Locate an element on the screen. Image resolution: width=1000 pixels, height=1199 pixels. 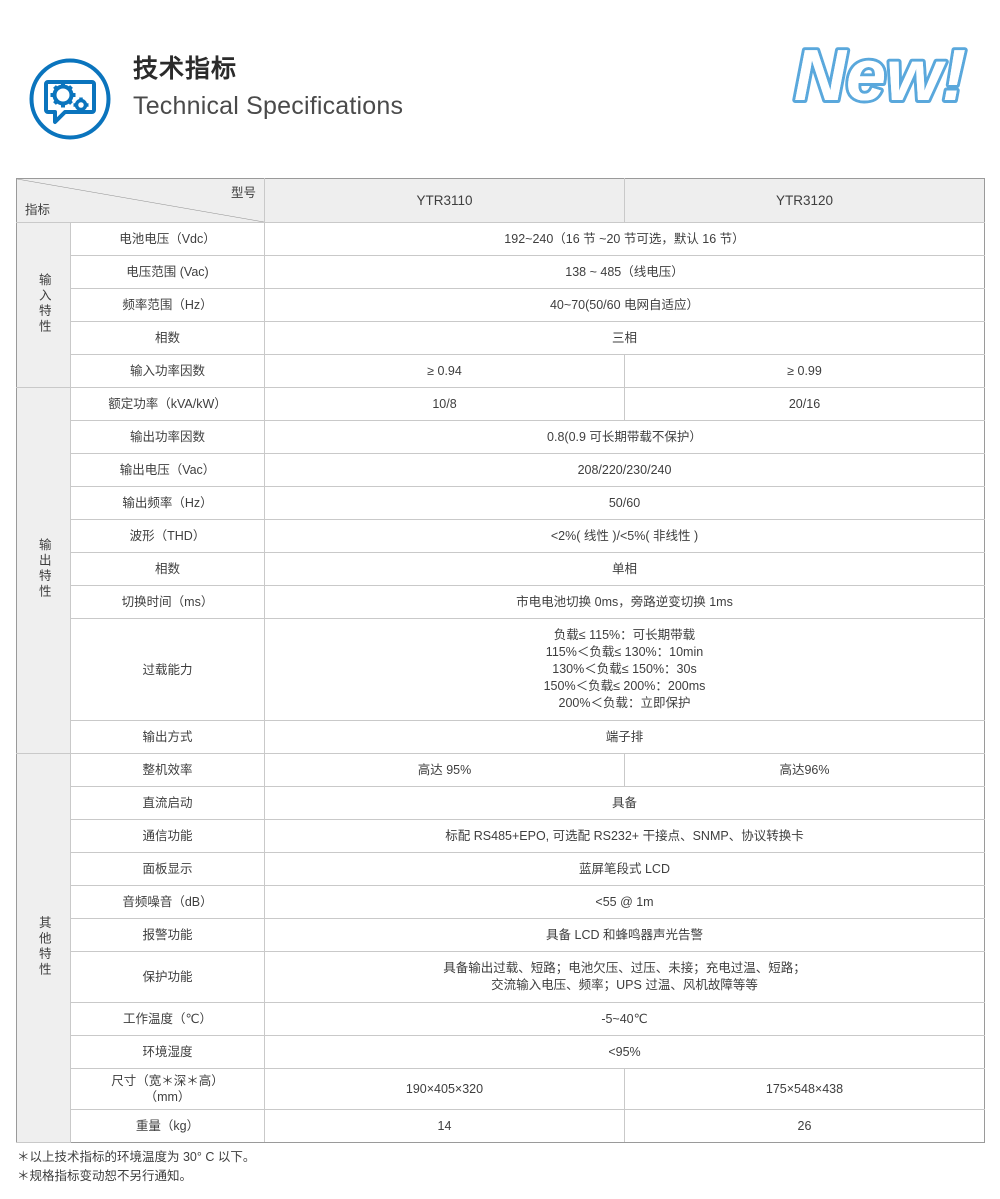
table-row: 音频噪音（dB） <55 @ 1m is located at coordinates (501, 902).